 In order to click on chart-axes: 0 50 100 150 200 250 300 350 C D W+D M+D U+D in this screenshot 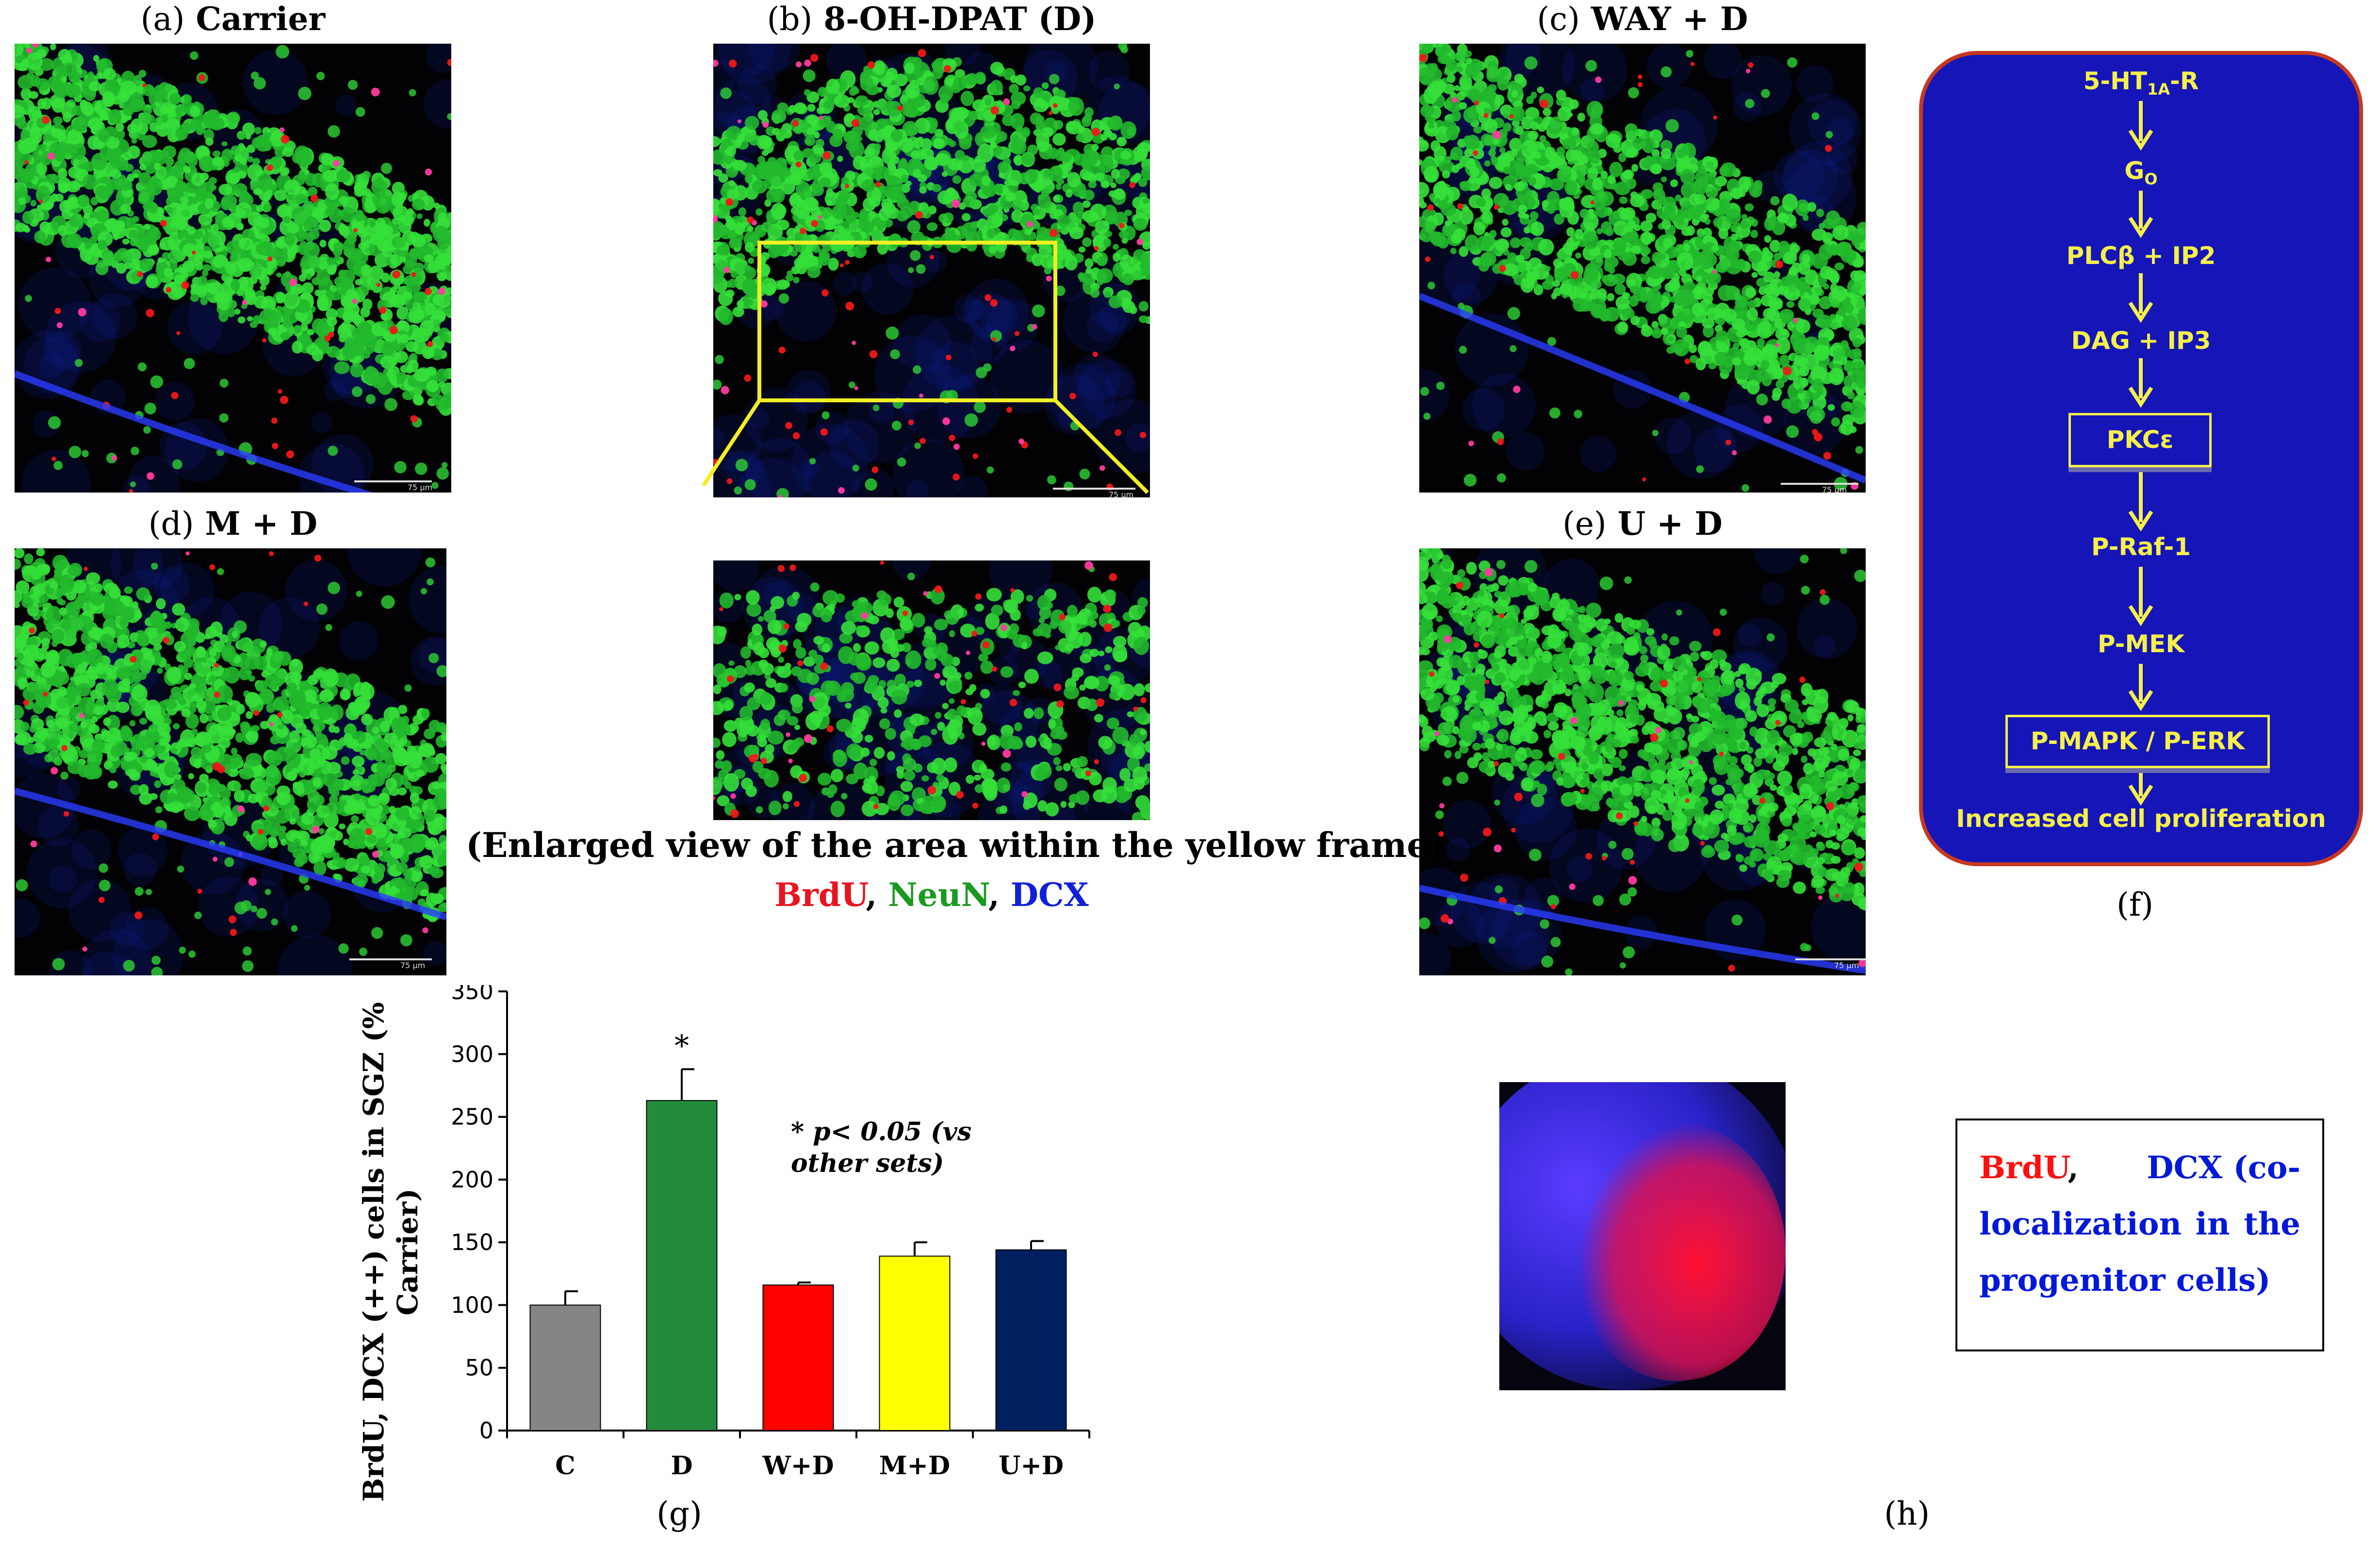, I will do `click(770, 1233)`.